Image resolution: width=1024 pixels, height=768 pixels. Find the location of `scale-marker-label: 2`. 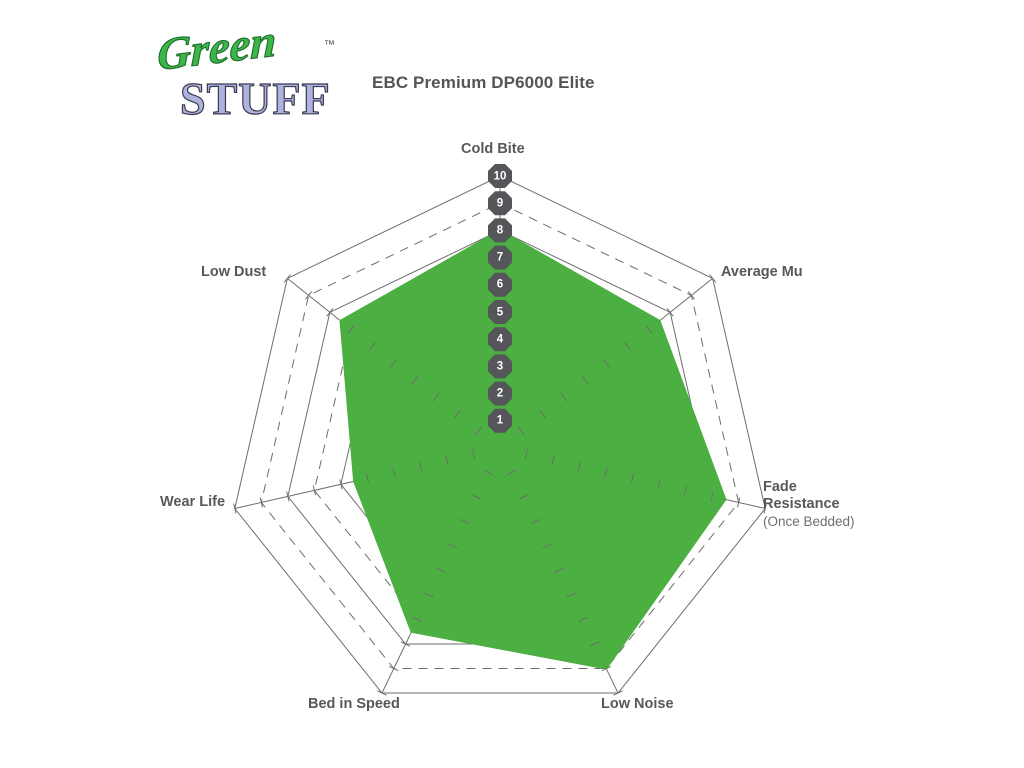

scale-marker-label: 2 is located at coordinates (500, 393).